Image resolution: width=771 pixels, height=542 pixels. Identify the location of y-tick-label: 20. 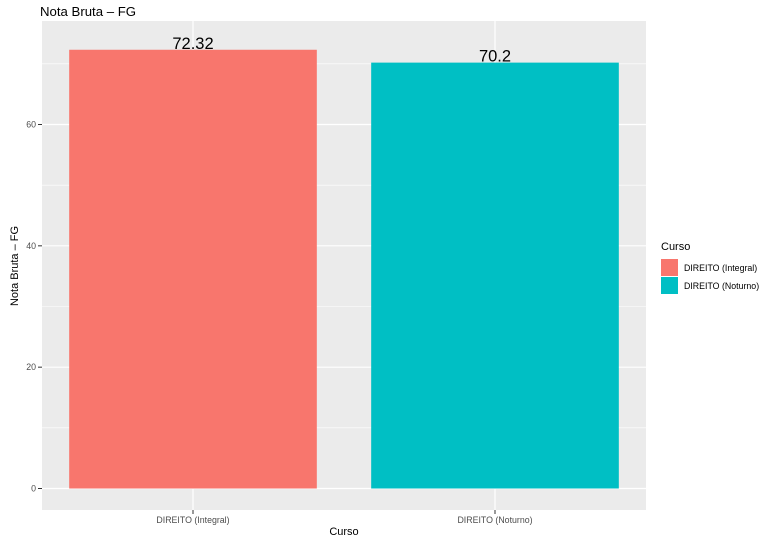
(31, 367).